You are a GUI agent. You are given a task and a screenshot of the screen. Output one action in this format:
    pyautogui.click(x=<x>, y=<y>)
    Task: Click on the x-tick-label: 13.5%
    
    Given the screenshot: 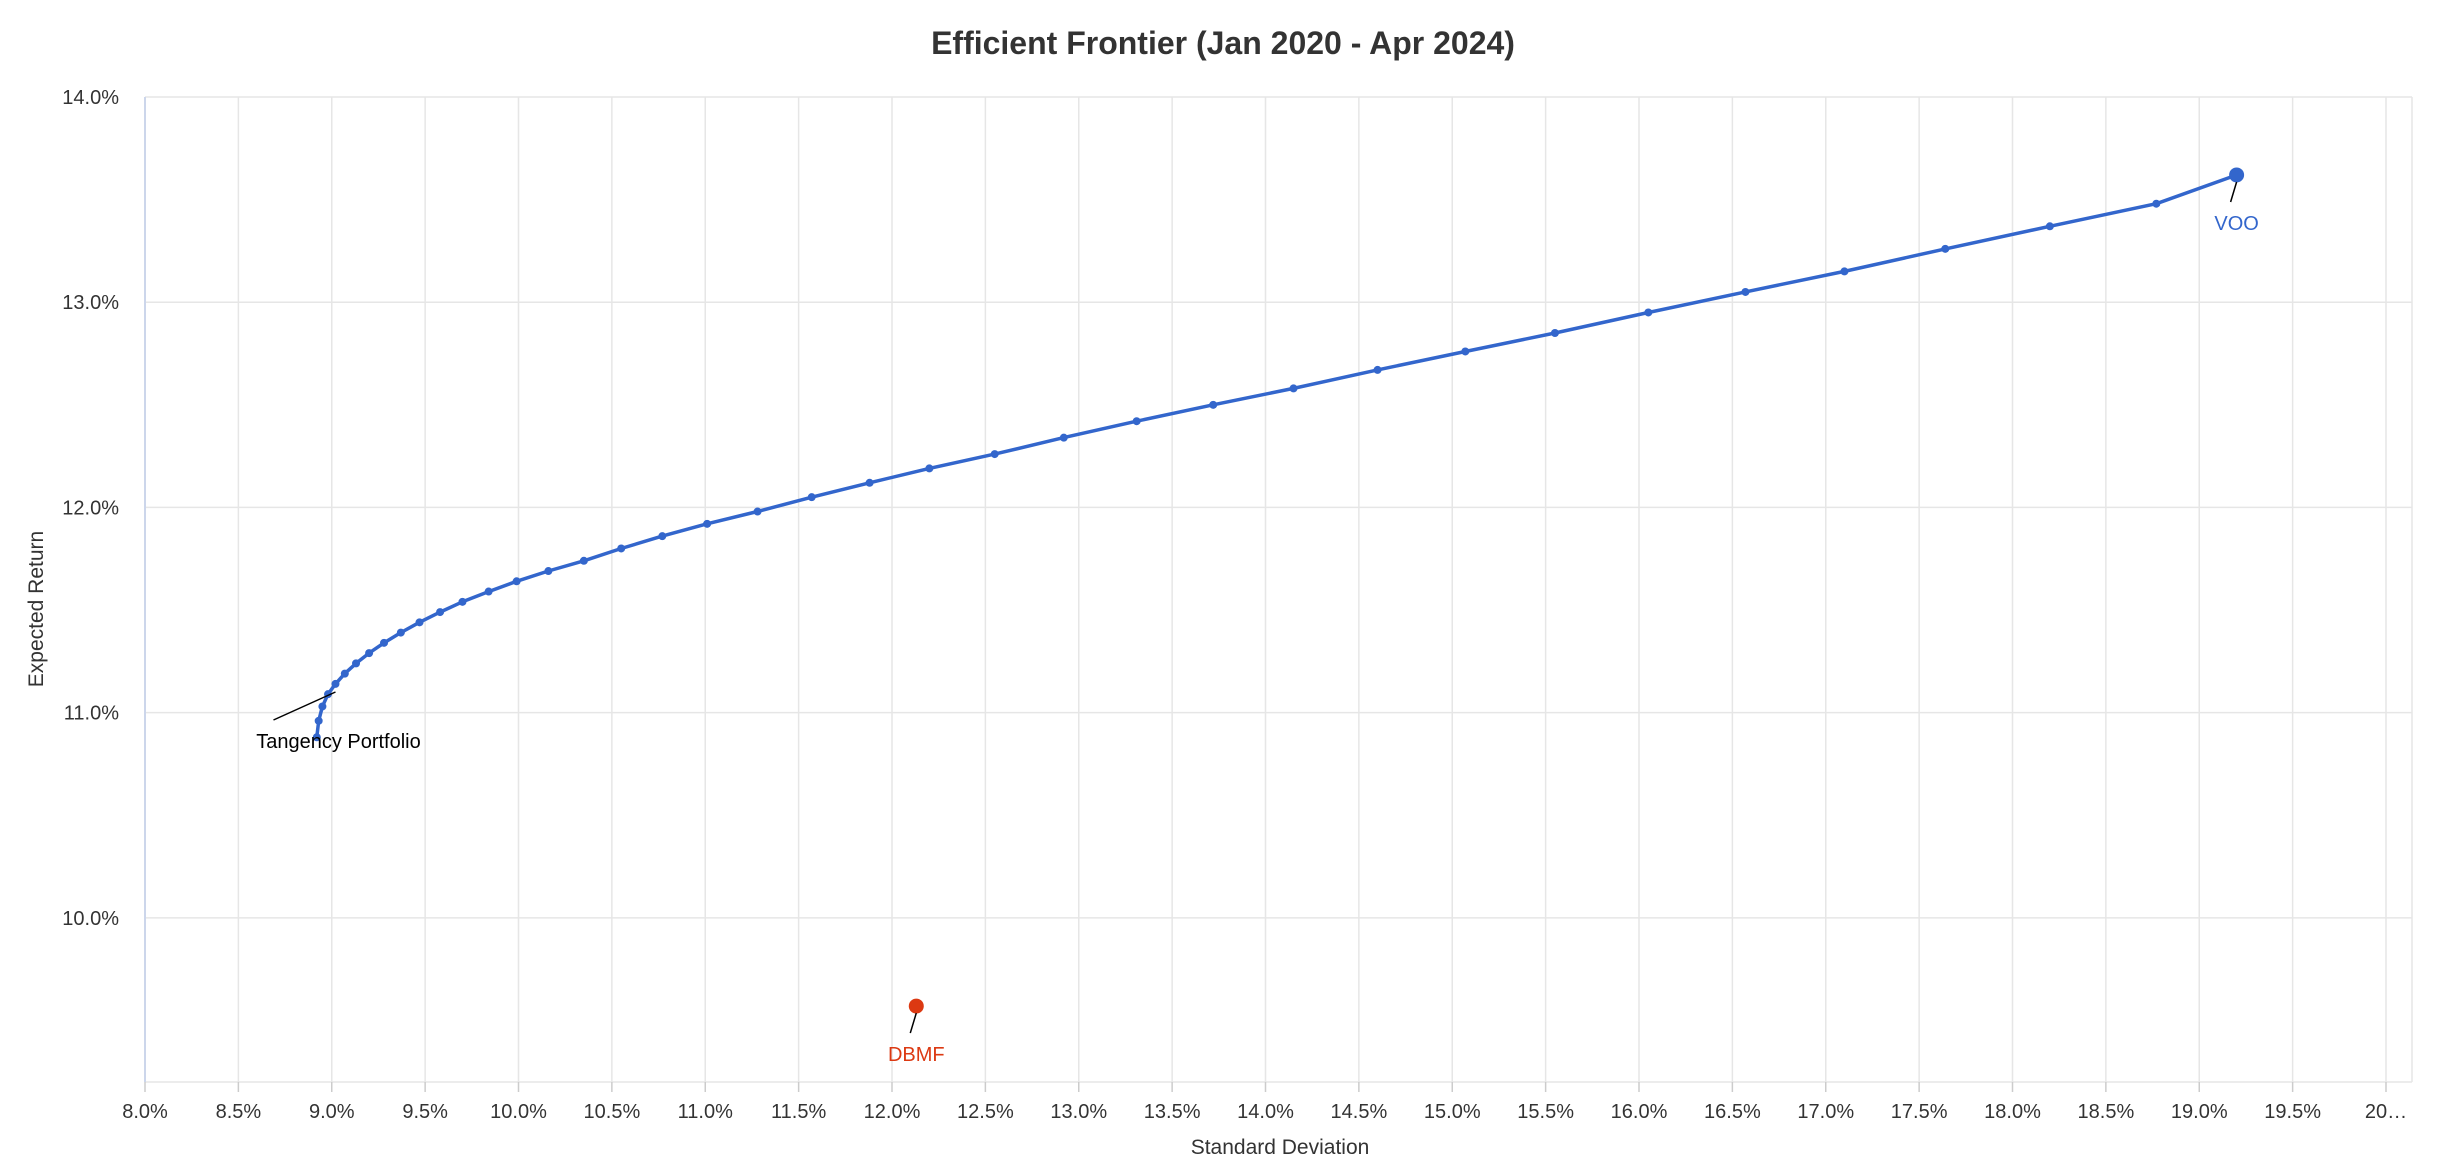 What is the action you would take?
    pyautogui.click(x=1172, y=1112)
    